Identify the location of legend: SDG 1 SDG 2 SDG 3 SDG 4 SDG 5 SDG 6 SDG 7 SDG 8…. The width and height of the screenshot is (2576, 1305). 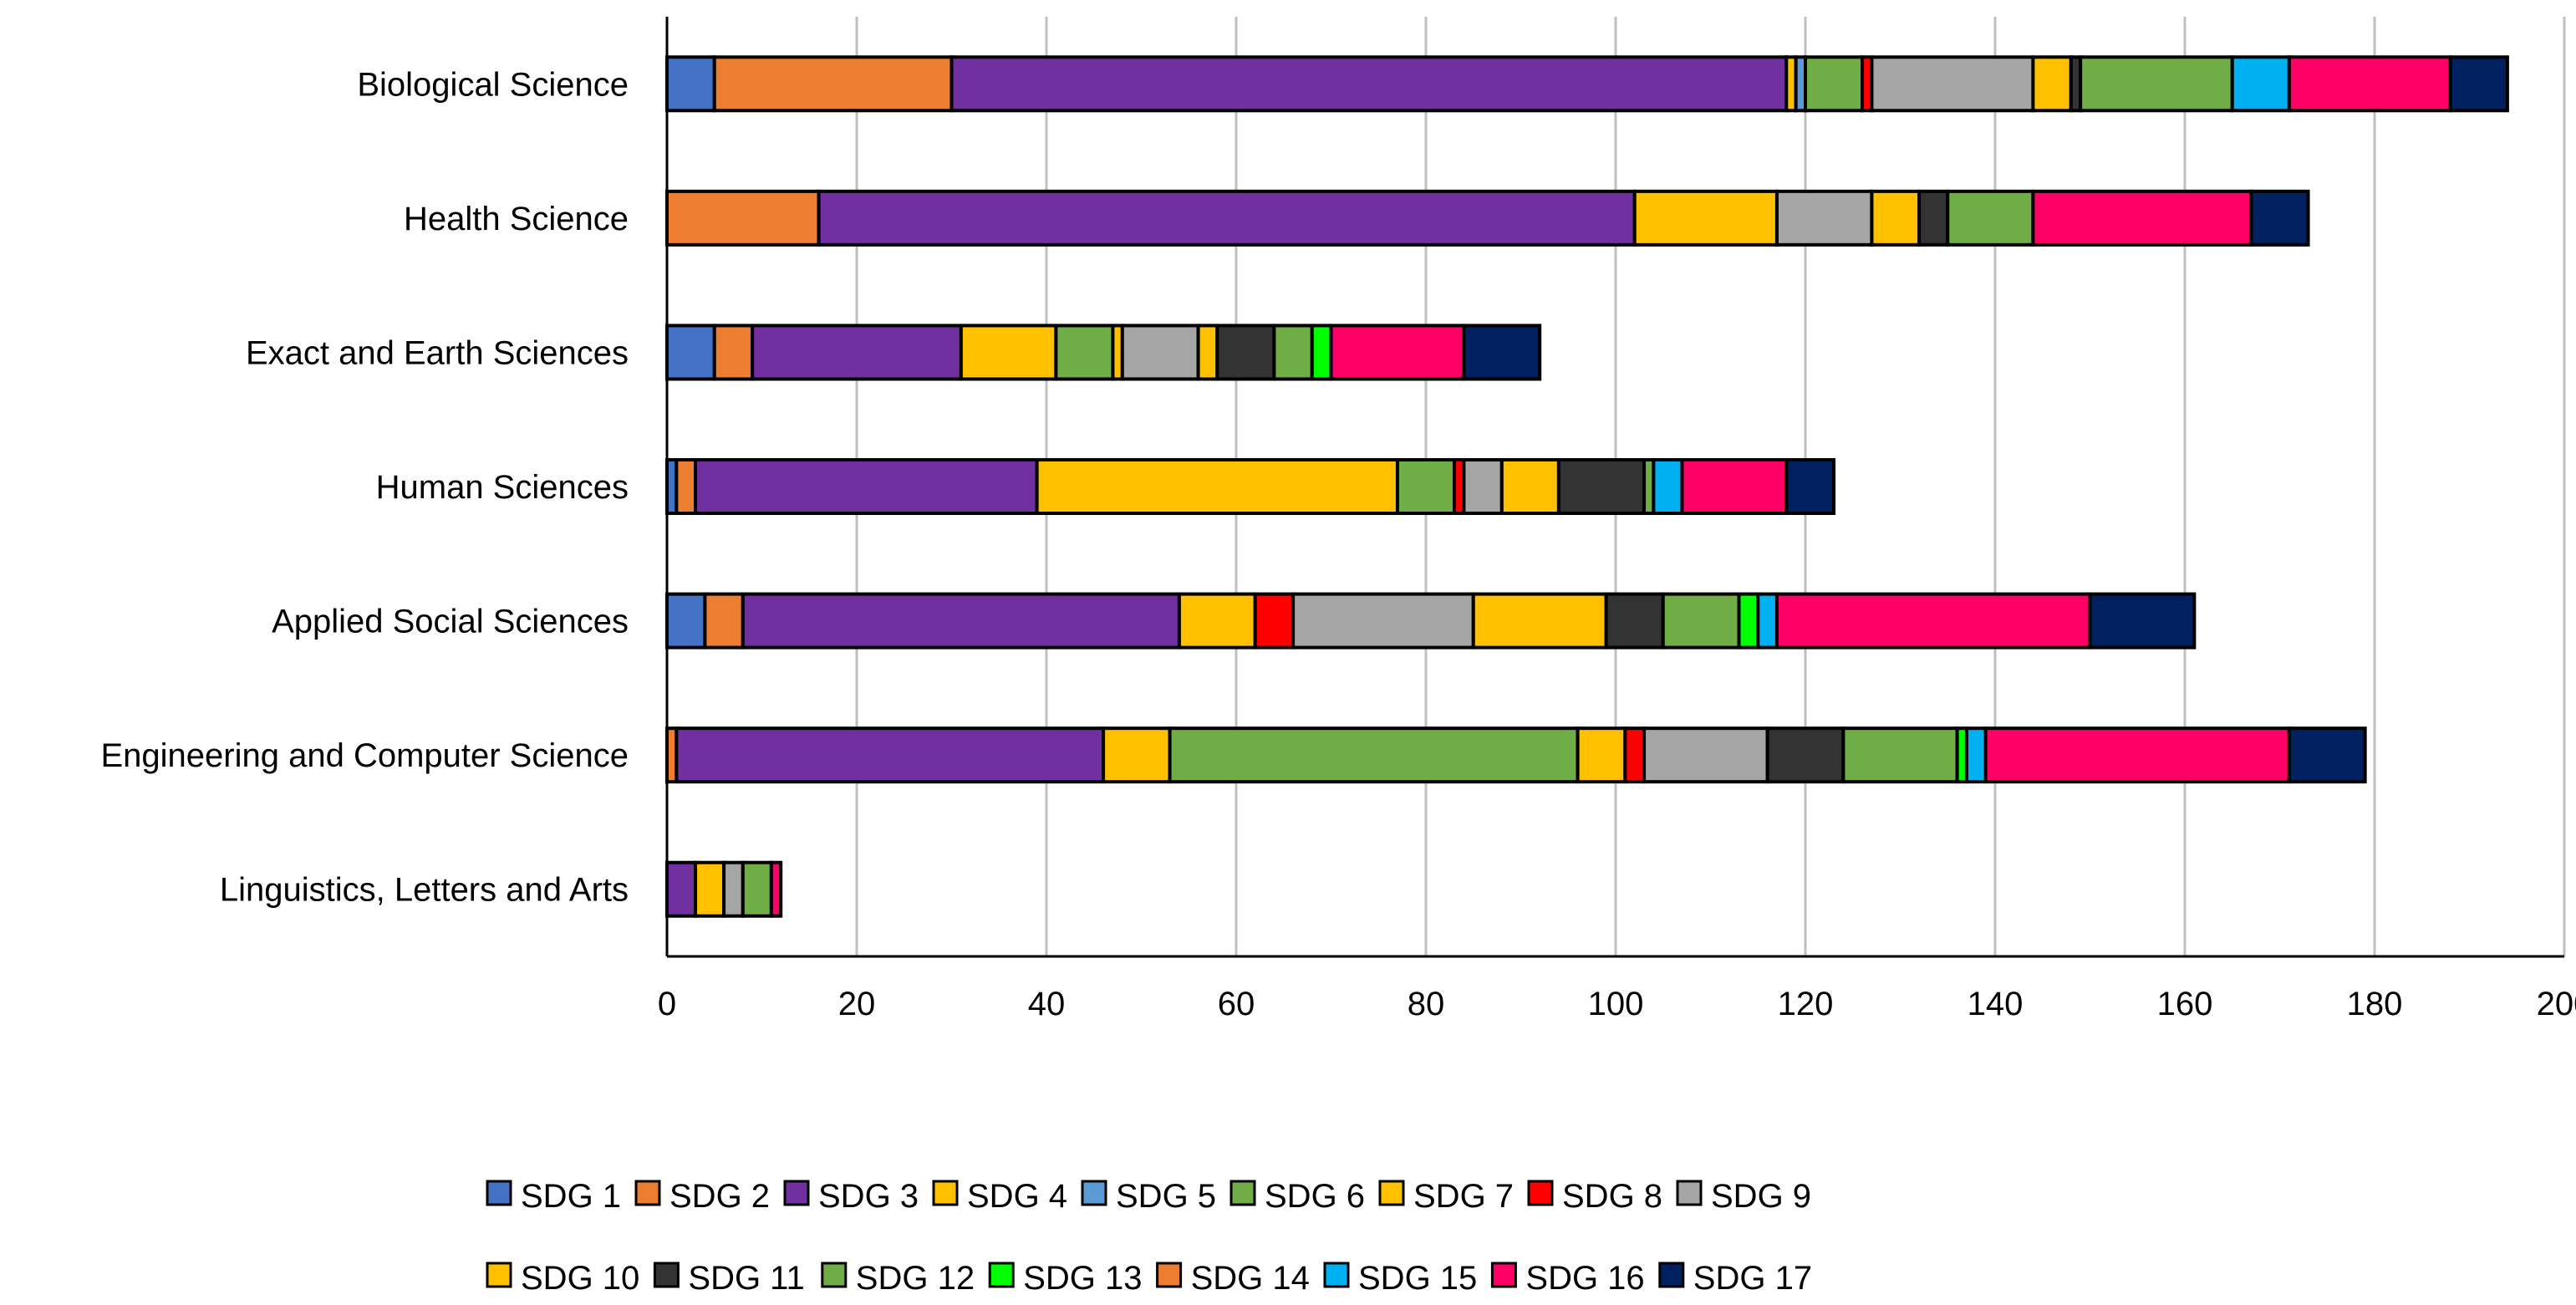
(1149, 1237).